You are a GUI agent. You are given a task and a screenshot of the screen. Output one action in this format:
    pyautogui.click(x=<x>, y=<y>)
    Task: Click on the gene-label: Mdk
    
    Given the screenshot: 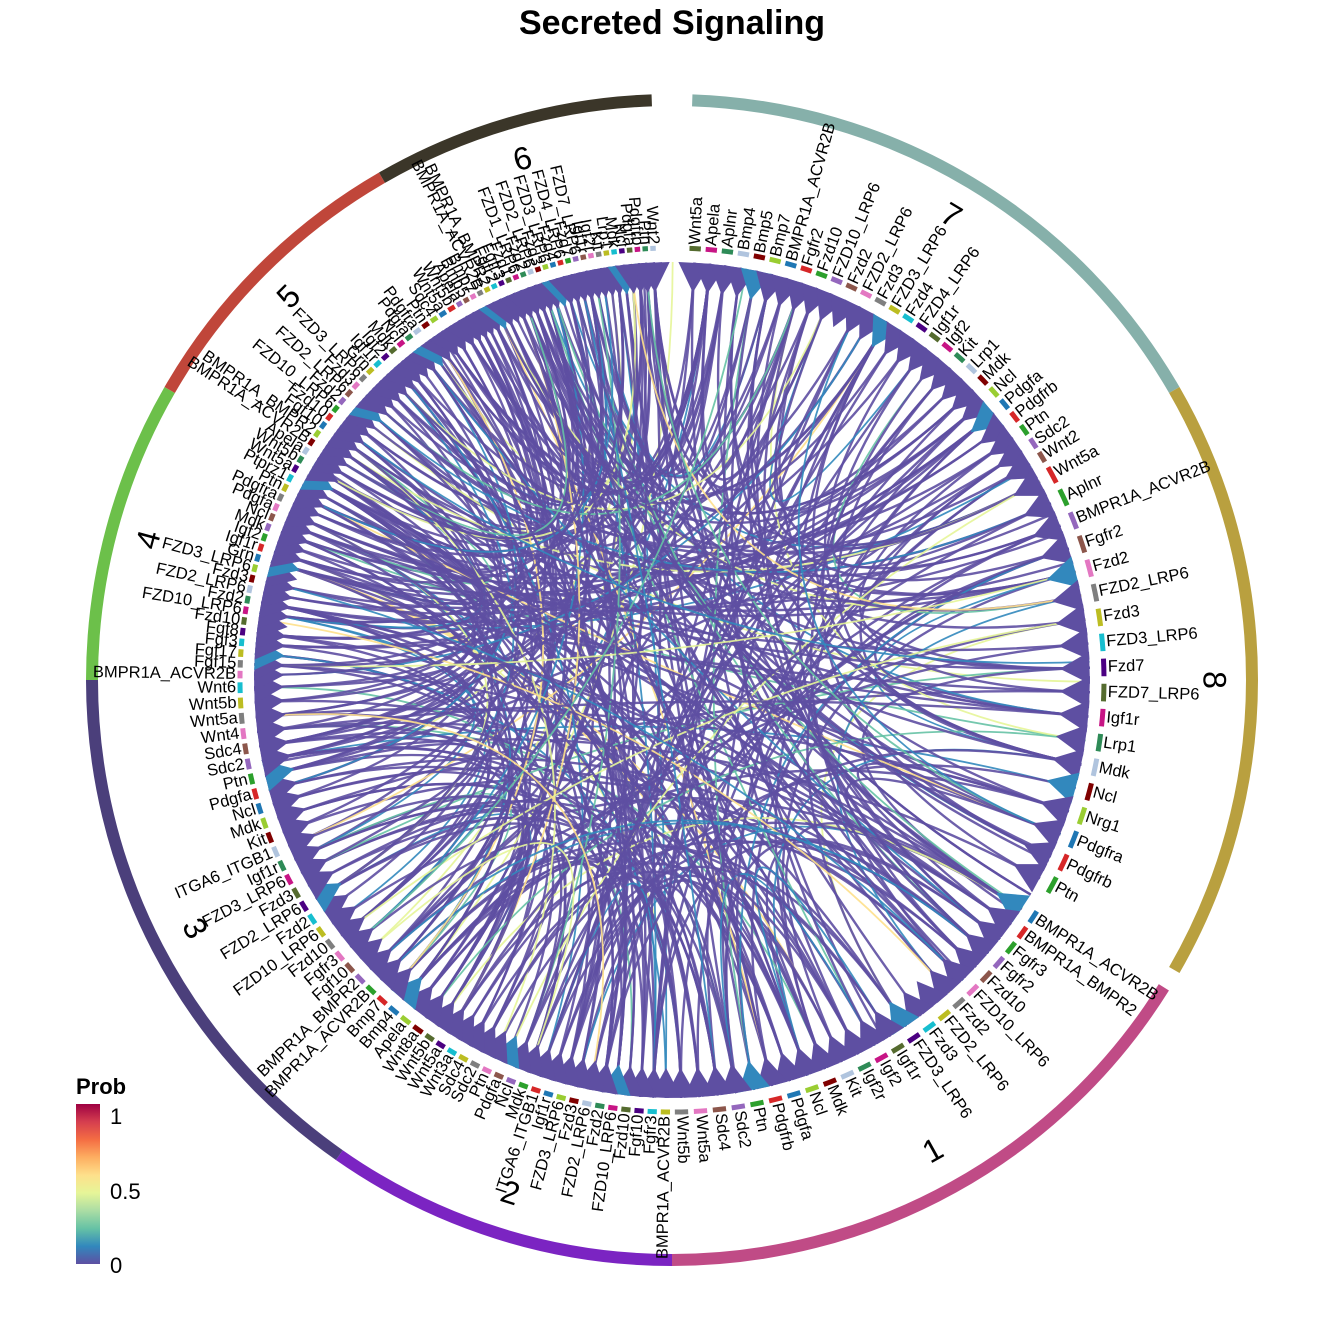 What is the action you would take?
    pyautogui.click(x=612, y=233)
    